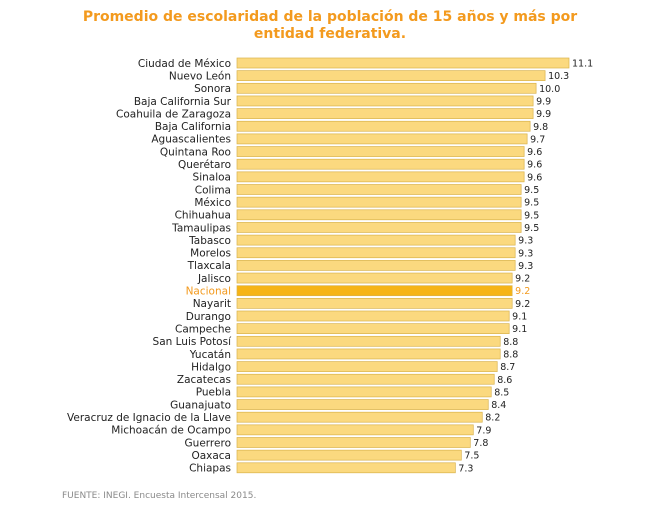 This screenshot has height=524, width=647. Describe the element at coordinates (480, 443) in the screenshot. I see `value-label: 7.8` at that location.